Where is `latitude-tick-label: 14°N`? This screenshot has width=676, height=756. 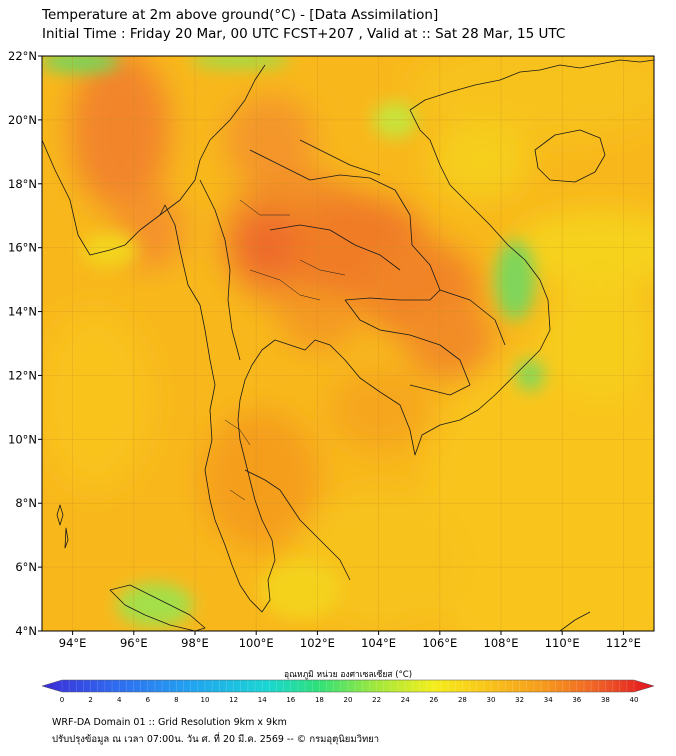
latitude-tick-label: 14°N is located at coordinates (22, 312).